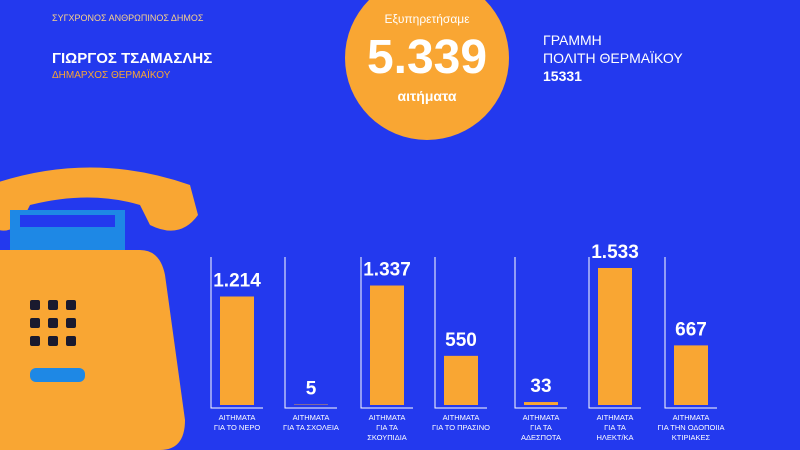 The image size is (800, 450). What do you see at coordinates (387, 270) in the screenshot?
I see `value-label: 1.337` at bounding box center [387, 270].